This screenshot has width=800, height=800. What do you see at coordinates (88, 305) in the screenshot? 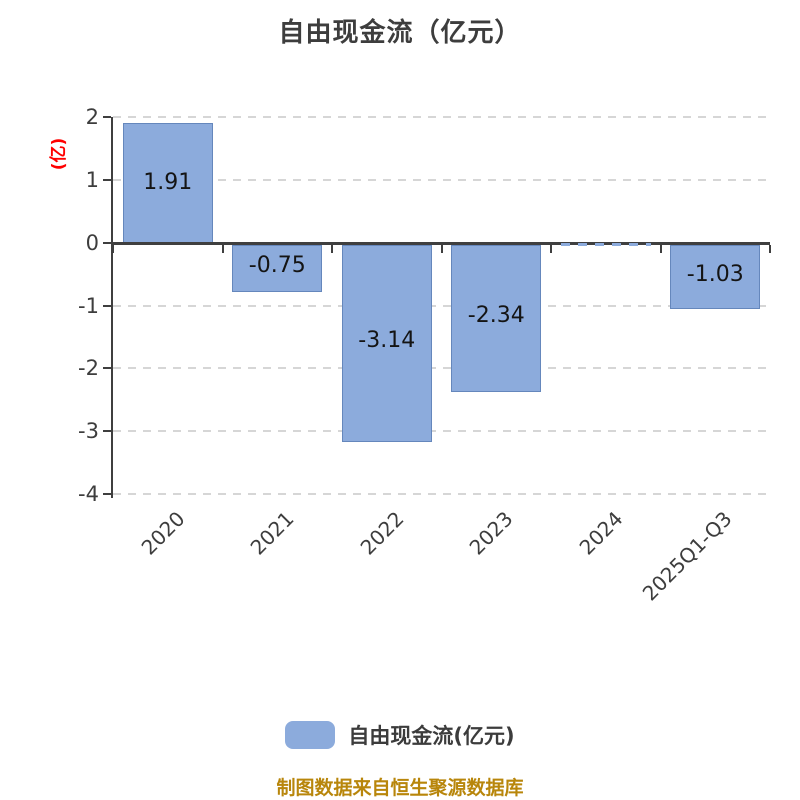
I see `y-tick-label--1: -1` at bounding box center [88, 305].